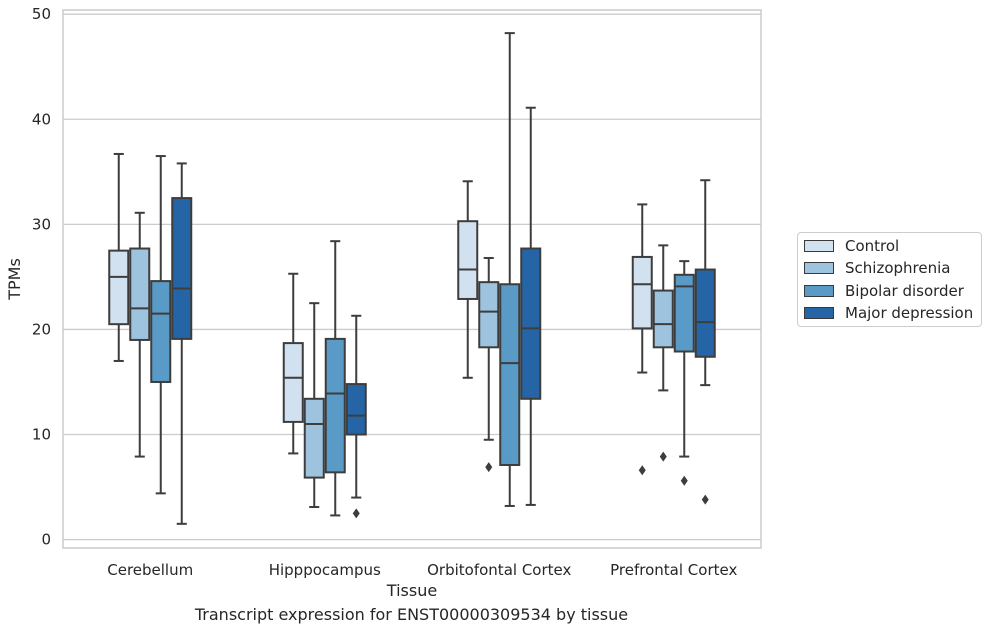  I want to click on x-tick-label-orbitofontal-cortex: Orbitofontal Cortex, so click(499, 570).